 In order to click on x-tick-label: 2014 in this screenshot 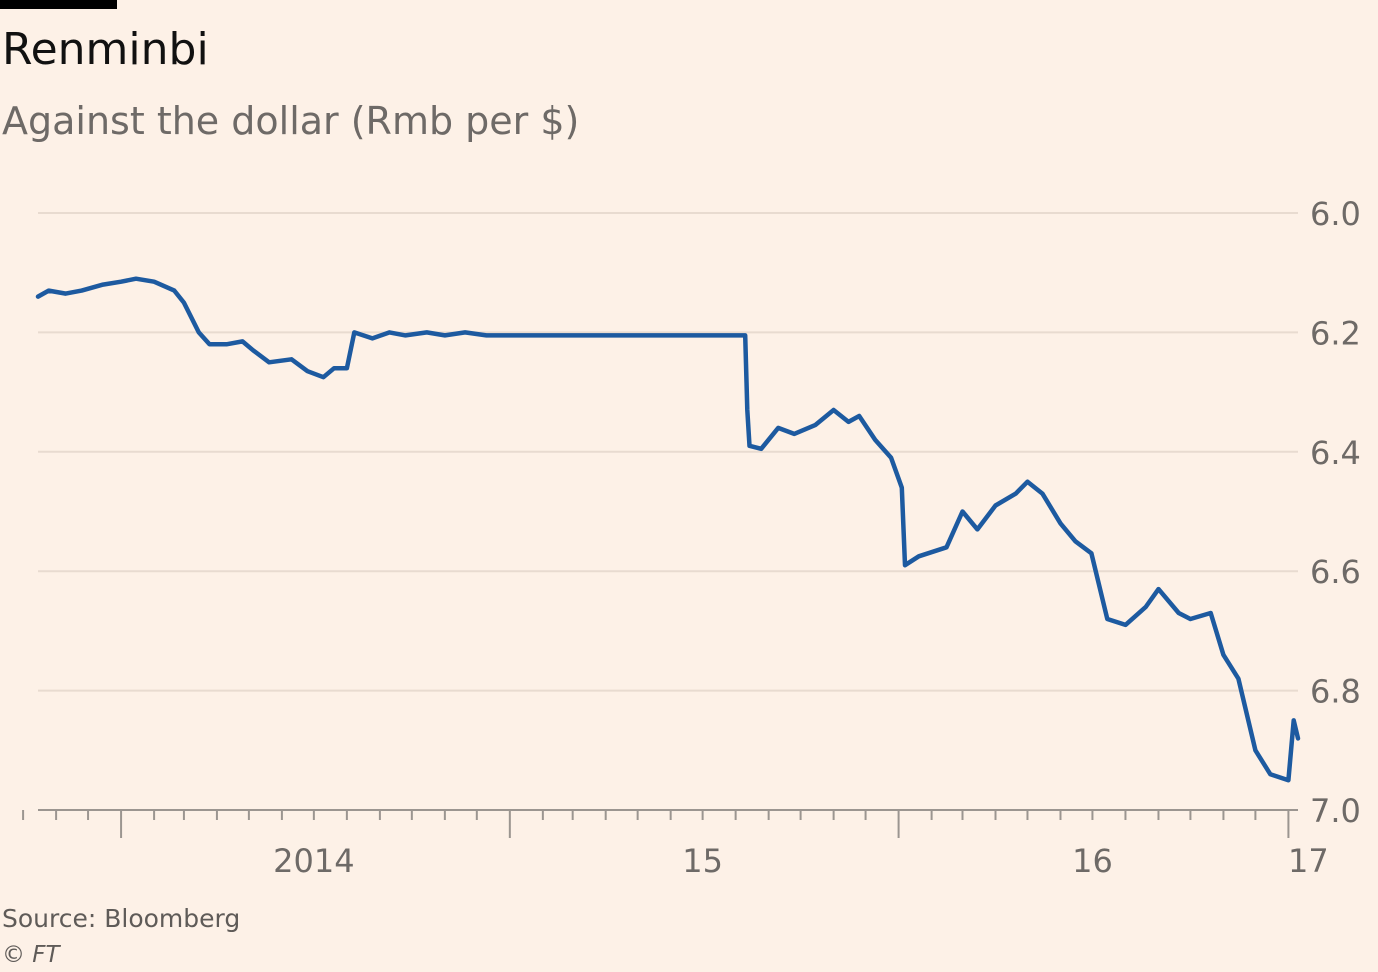, I will do `click(313, 861)`.